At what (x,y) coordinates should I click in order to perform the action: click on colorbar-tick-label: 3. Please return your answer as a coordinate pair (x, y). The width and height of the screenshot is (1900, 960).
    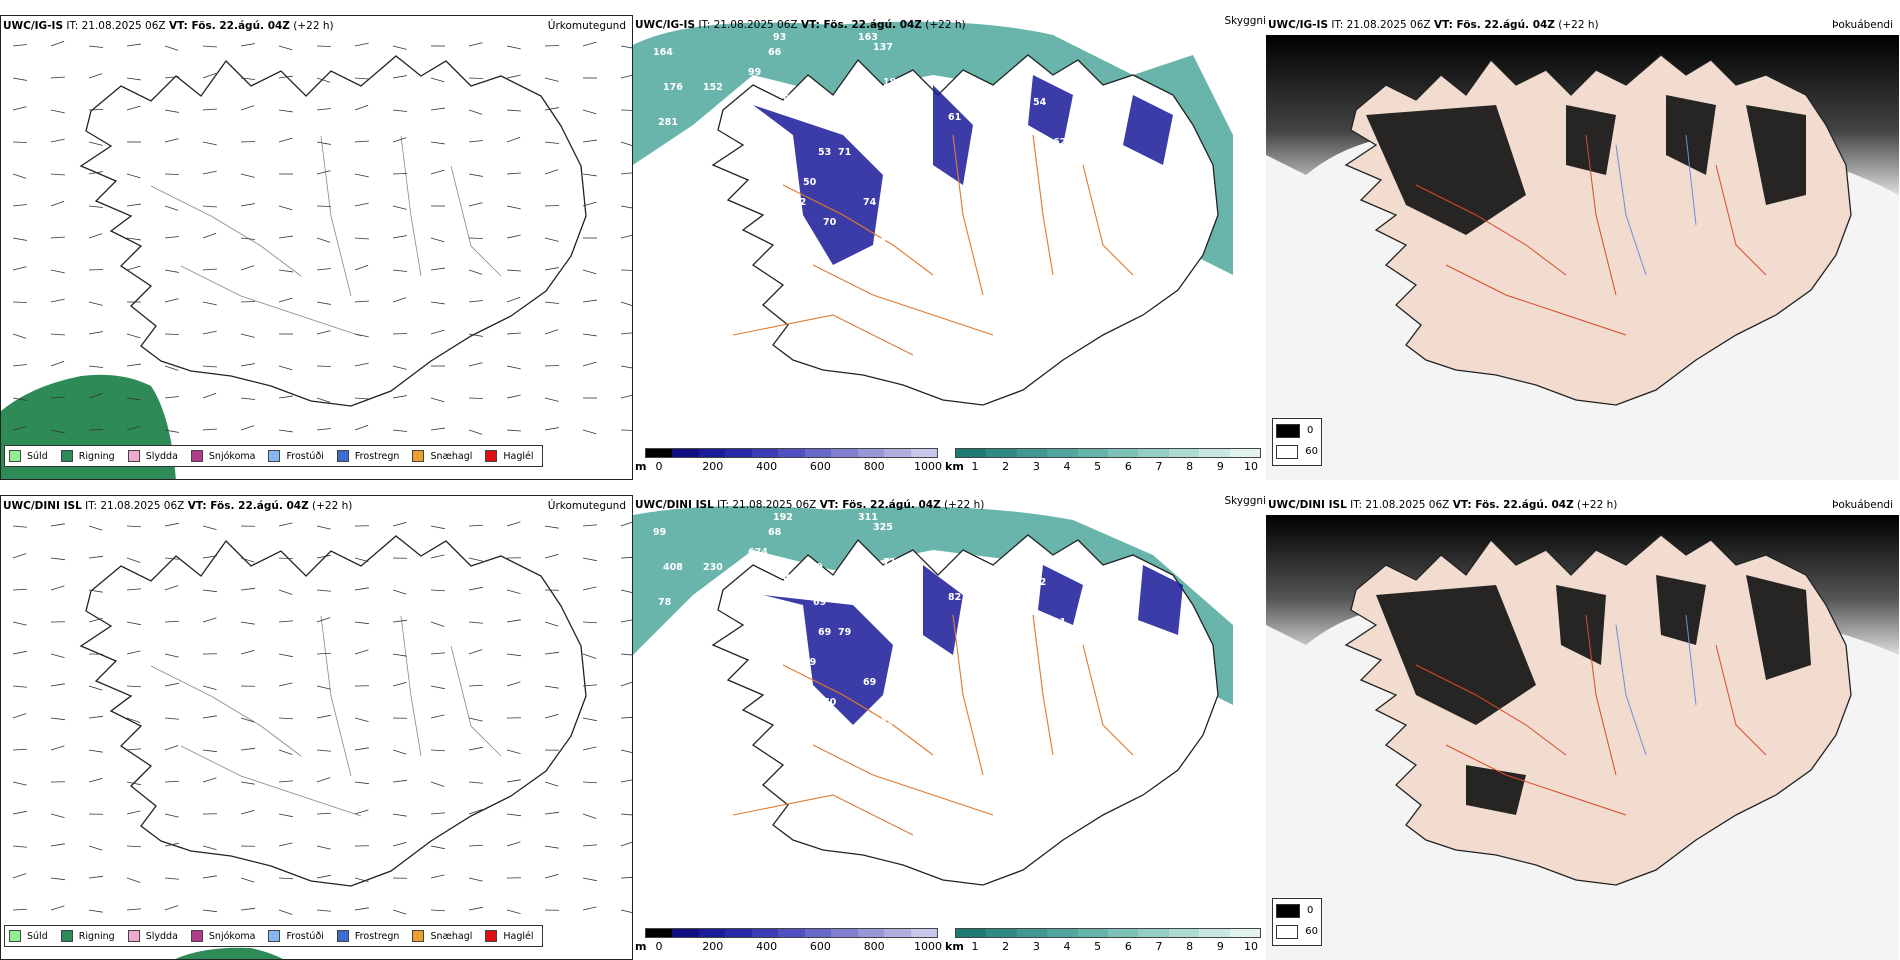
    Looking at the image, I should click on (1036, 946).